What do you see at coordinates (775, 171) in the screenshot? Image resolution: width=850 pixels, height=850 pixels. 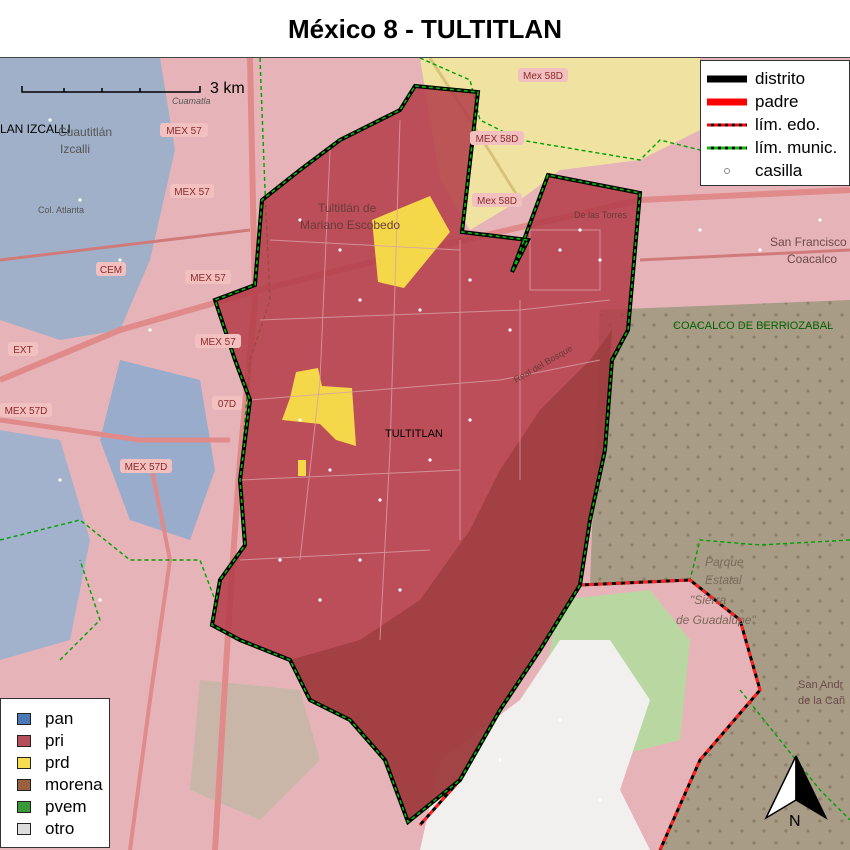 I see `legend-item-casilla: casilla` at bounding box center [775, 171].